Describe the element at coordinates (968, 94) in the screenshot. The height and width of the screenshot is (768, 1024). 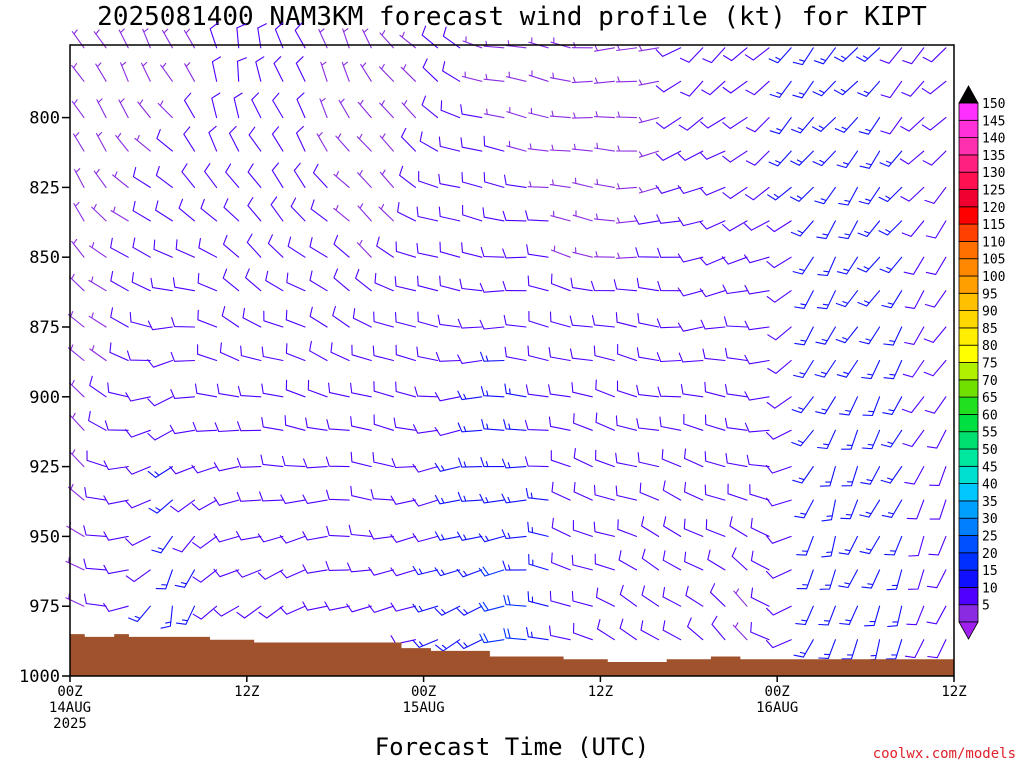
I see `colorbar-over-arrow` at that location.